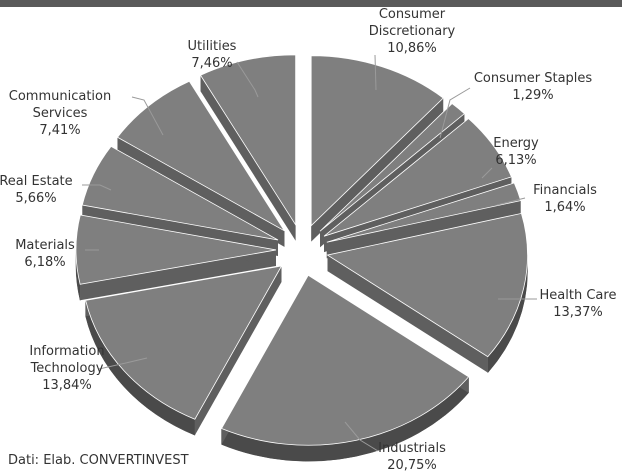 This screenshot has width=622, height=471. Describe the element at coordinates (184, 350) in the screenshot. I see `pie-slice-information-technology` at that location.